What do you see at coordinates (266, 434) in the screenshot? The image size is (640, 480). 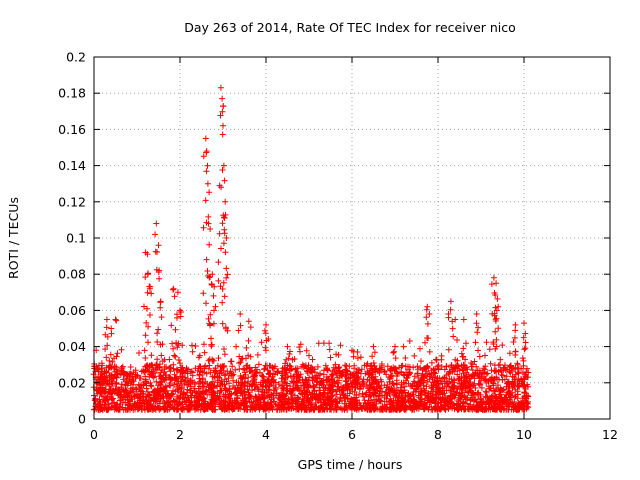 I see `x-tick-label: 4` at bounding box center [266, 434].